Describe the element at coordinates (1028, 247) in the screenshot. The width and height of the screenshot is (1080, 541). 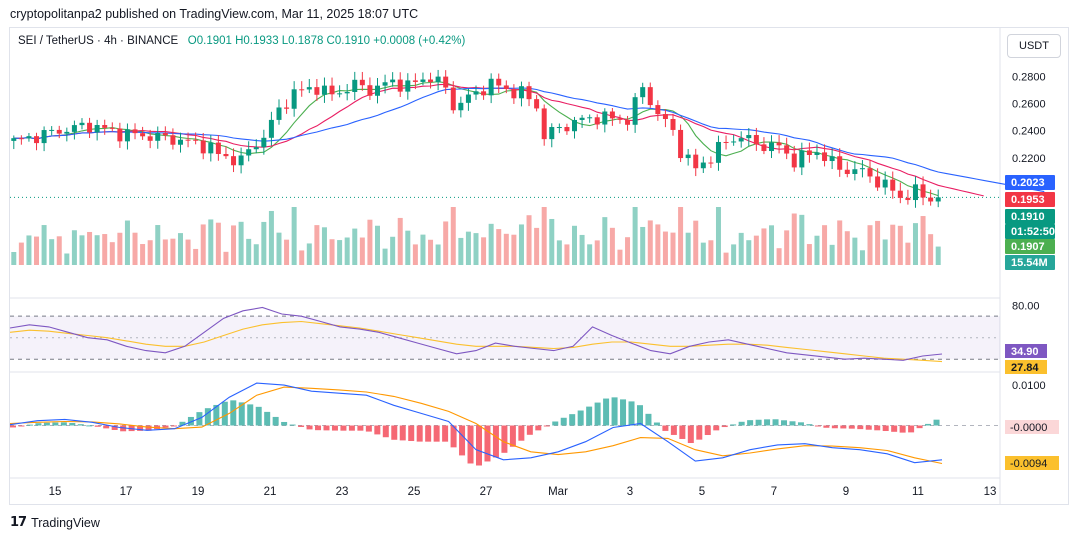
I see `price-label-text: 0.1907` at that location.